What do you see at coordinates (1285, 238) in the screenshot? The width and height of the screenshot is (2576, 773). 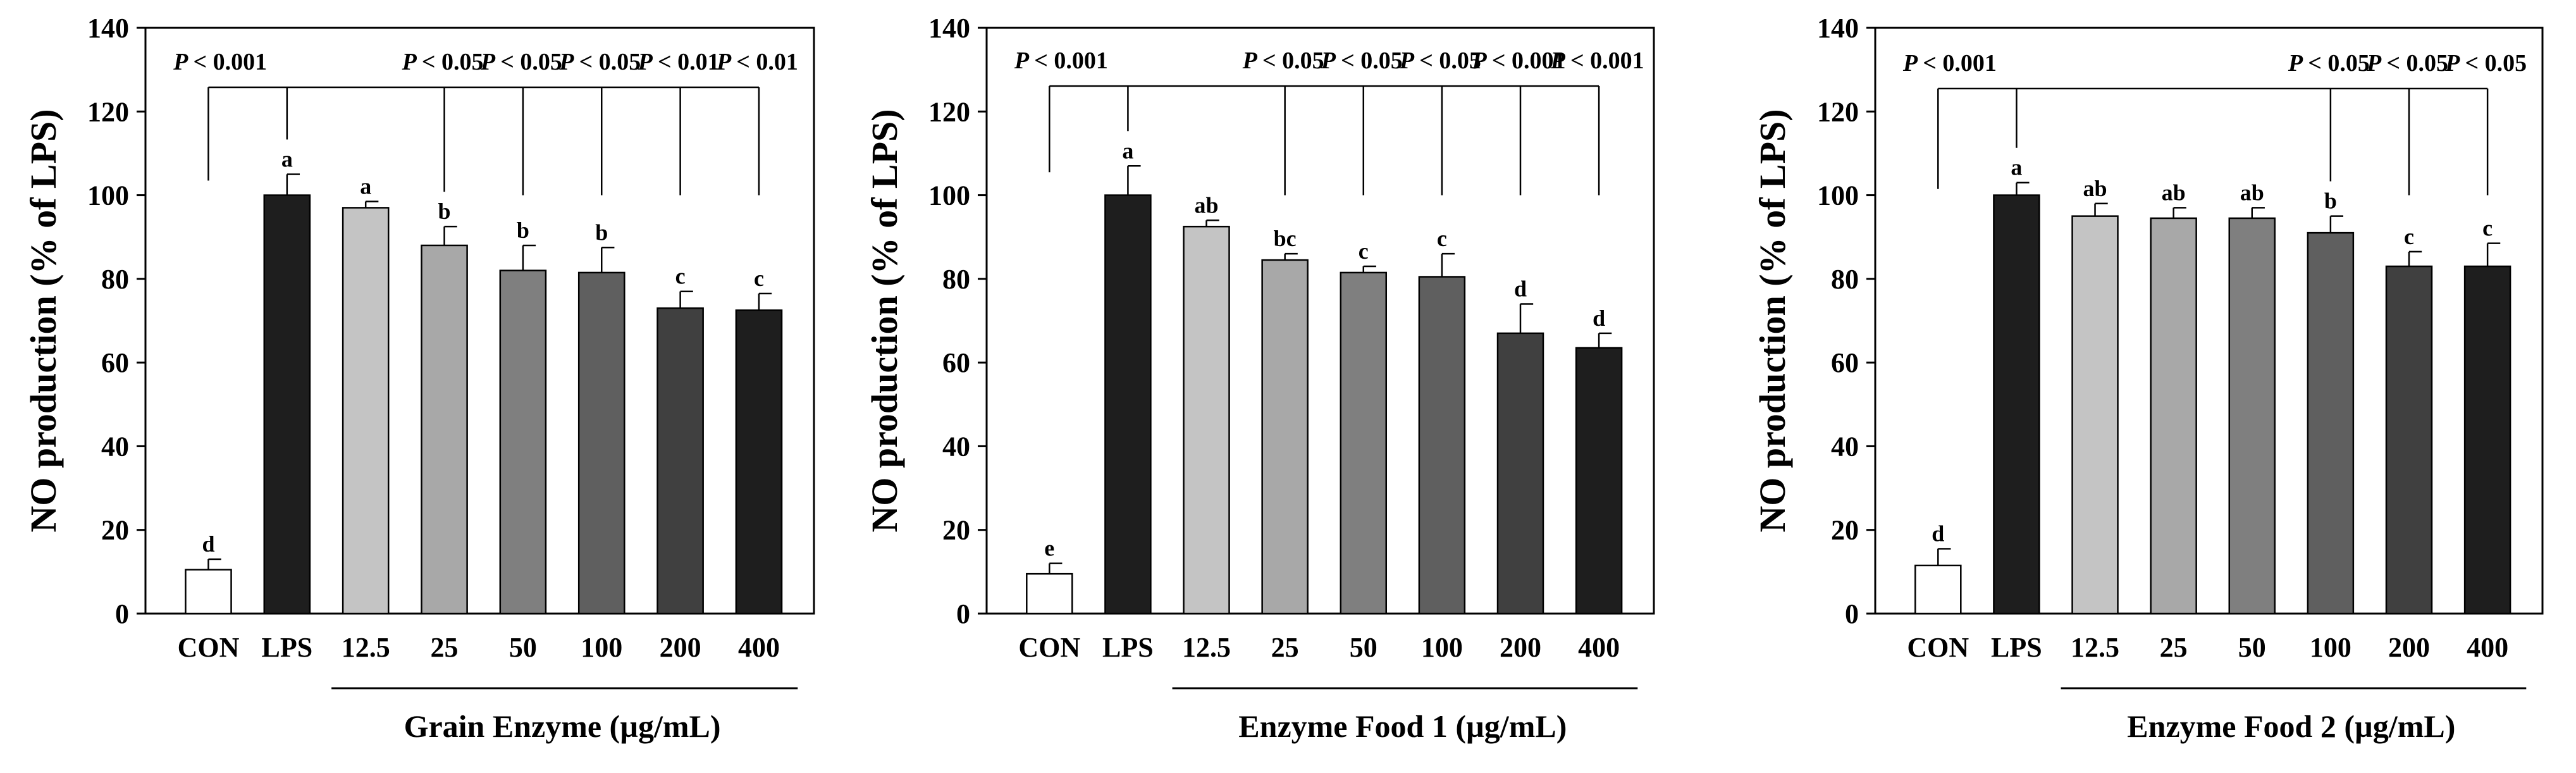 I see `significance-letter: bc` at bounding box center [1285, 238].